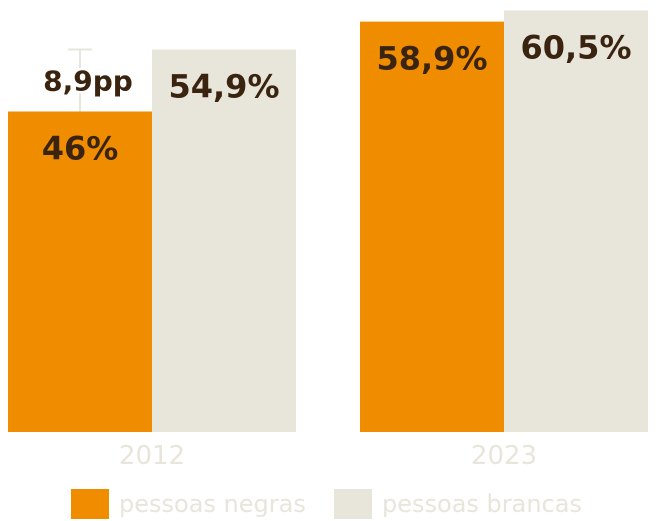 Image resolution: width=656 pixels, height=521 pixels. I want to click on value-label-2012-negras: 46%, so click(80, 148).